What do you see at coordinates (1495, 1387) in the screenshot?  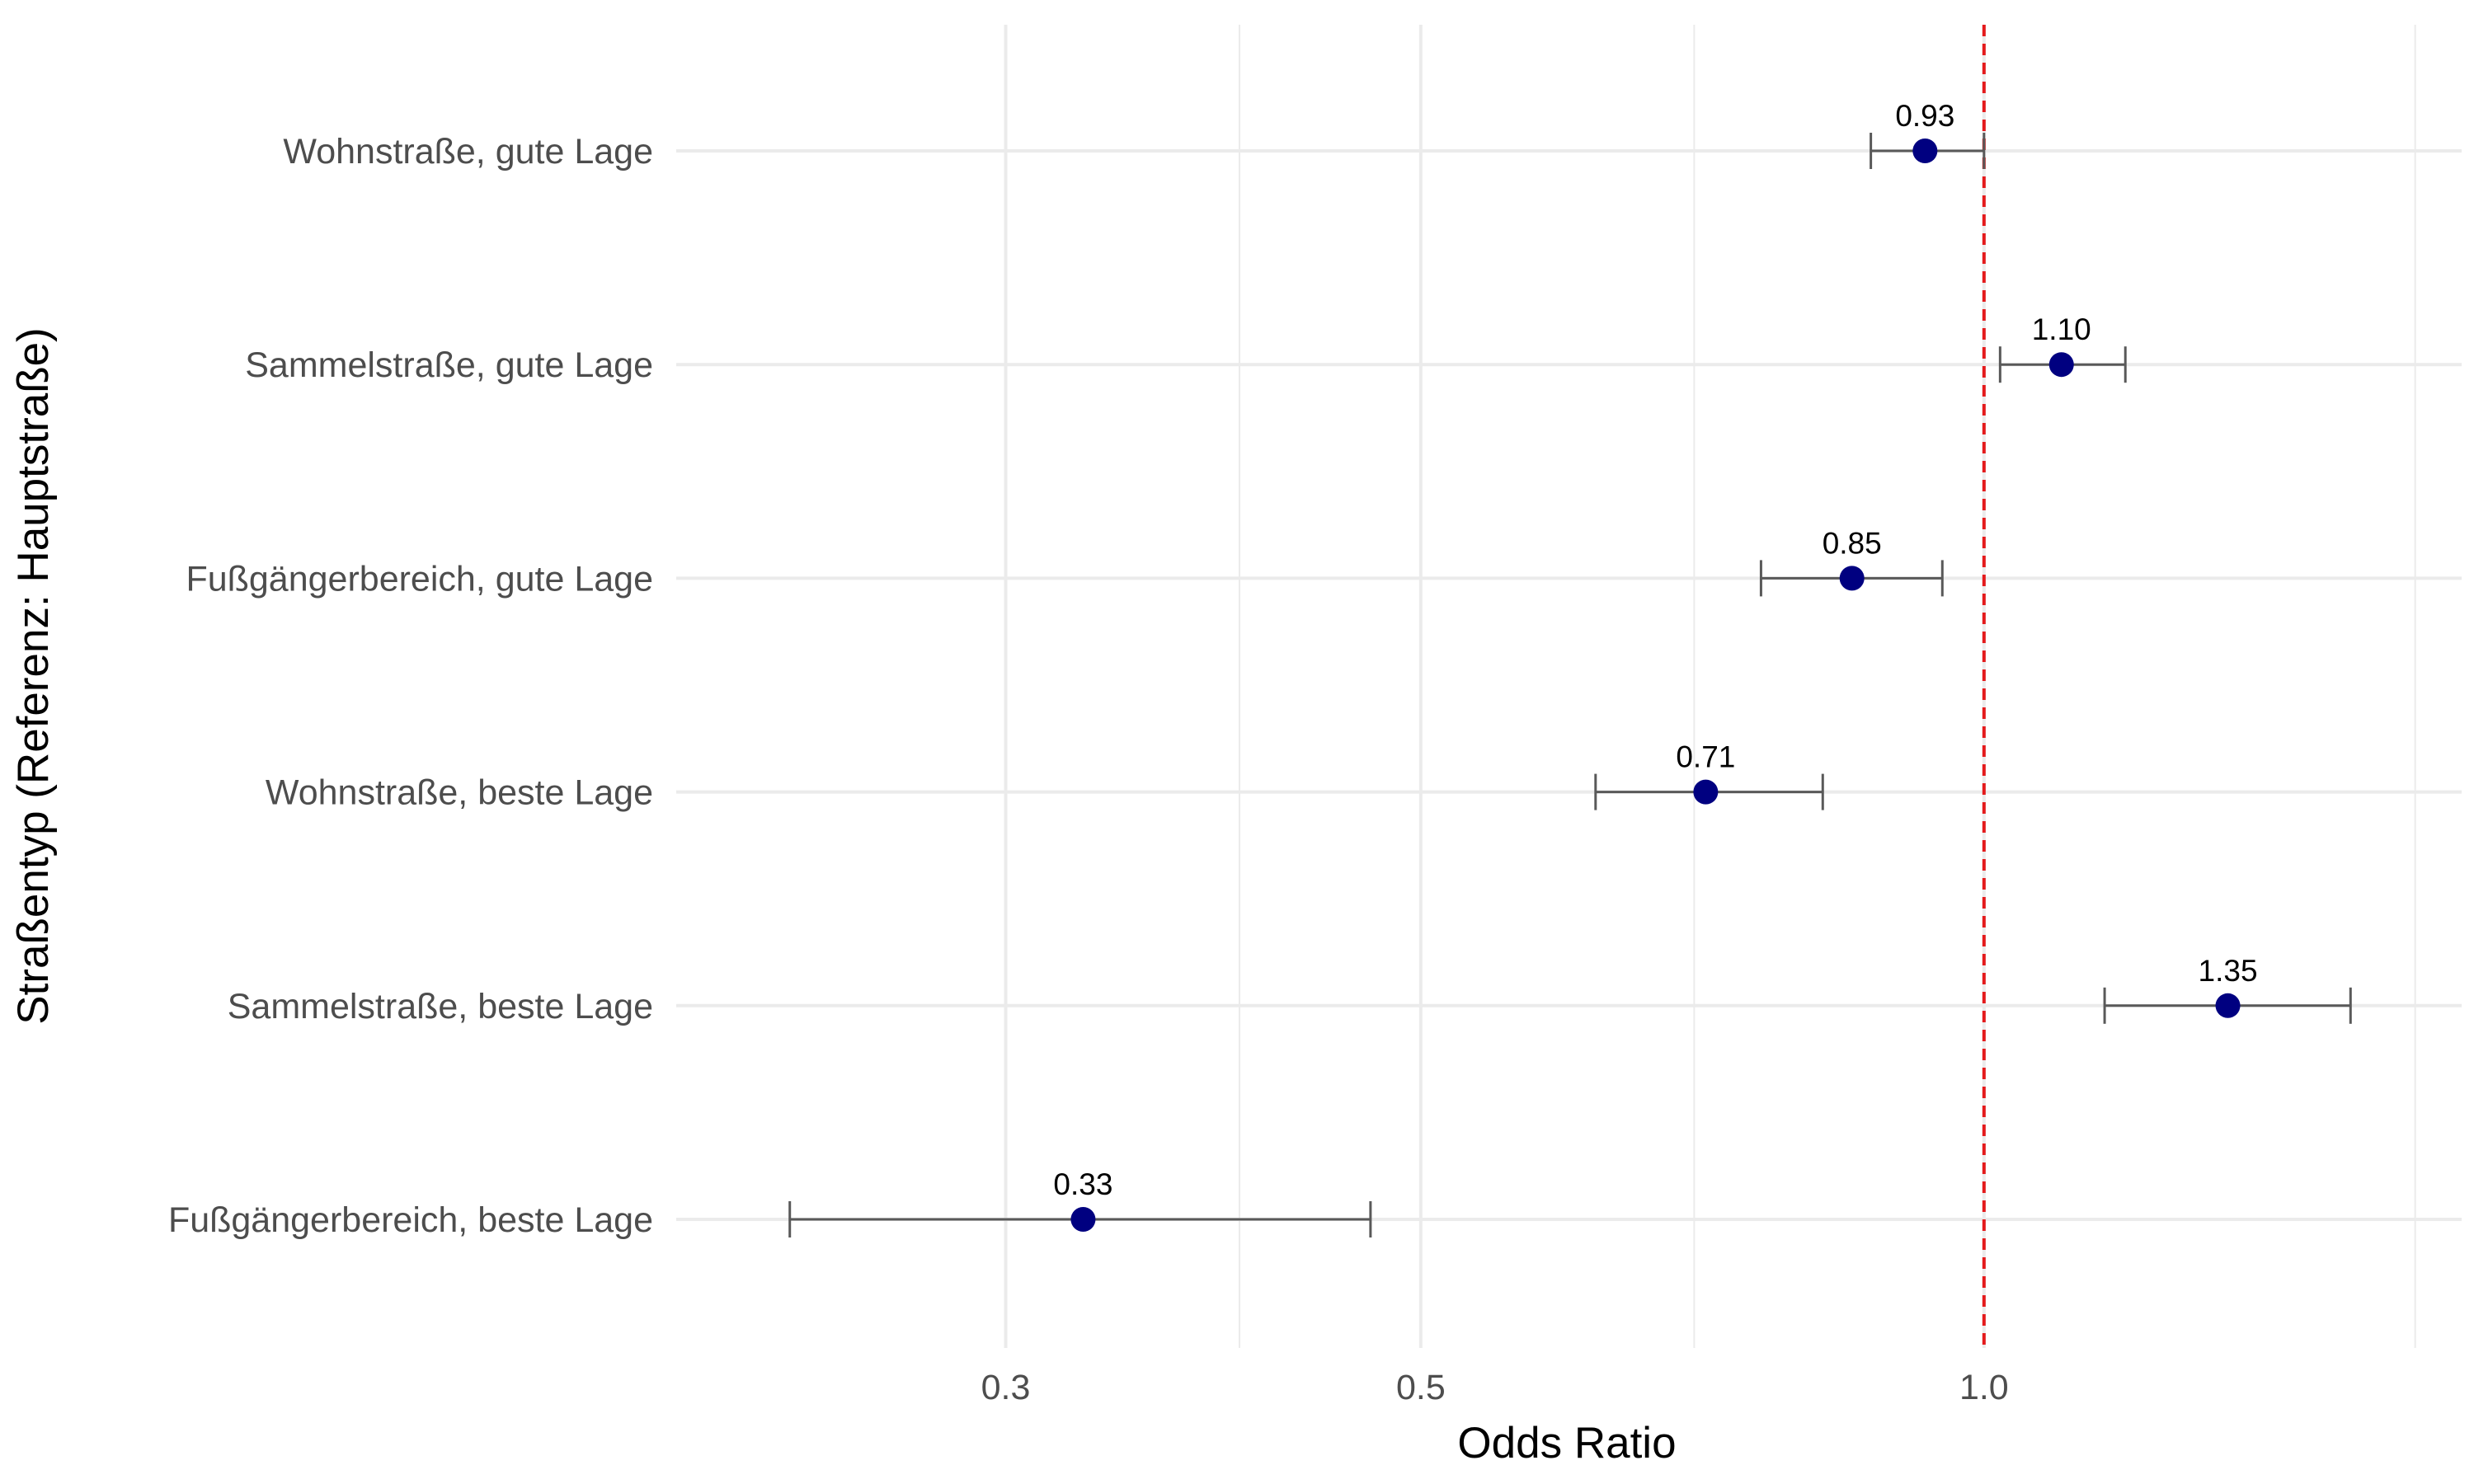 I see `x-tick-labels: 0.3 0.5 1.0` at bounding box center [1495, 1387].